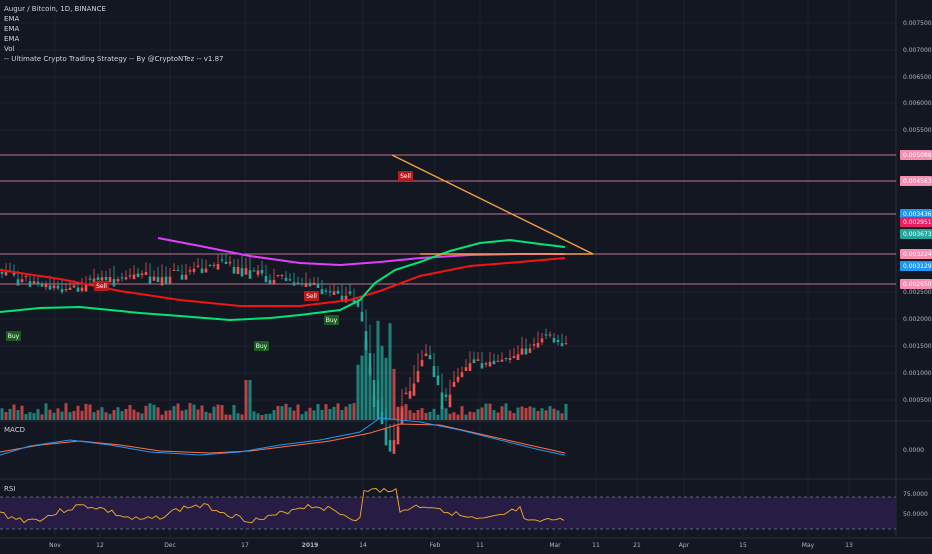  What do you see at coordinates (101, 286) in the screenshot?
I see `signal-tag` at bounding box center [101, 286].